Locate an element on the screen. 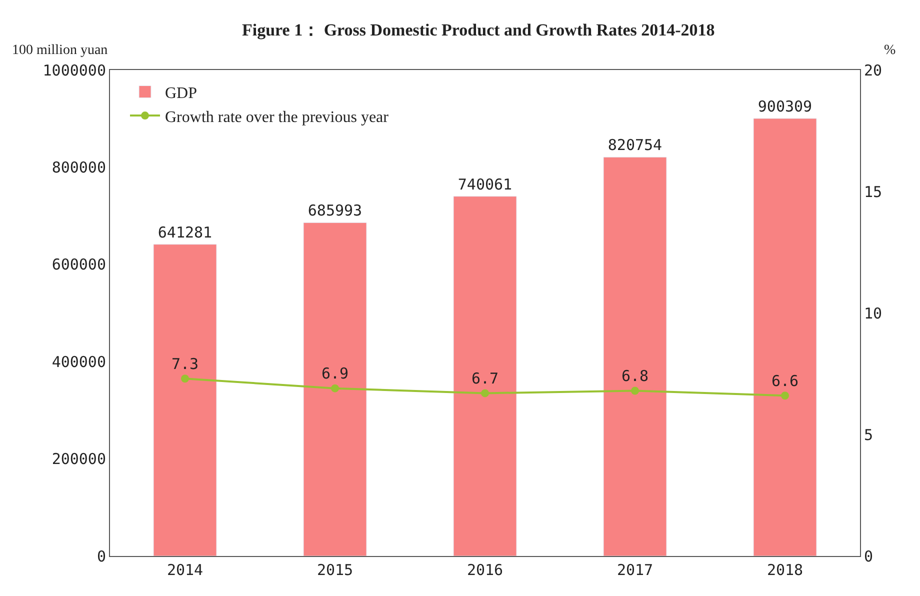 This screenshot has height=596, width=920. y-tick-label: 200000 is located at coordinates (79, 459).